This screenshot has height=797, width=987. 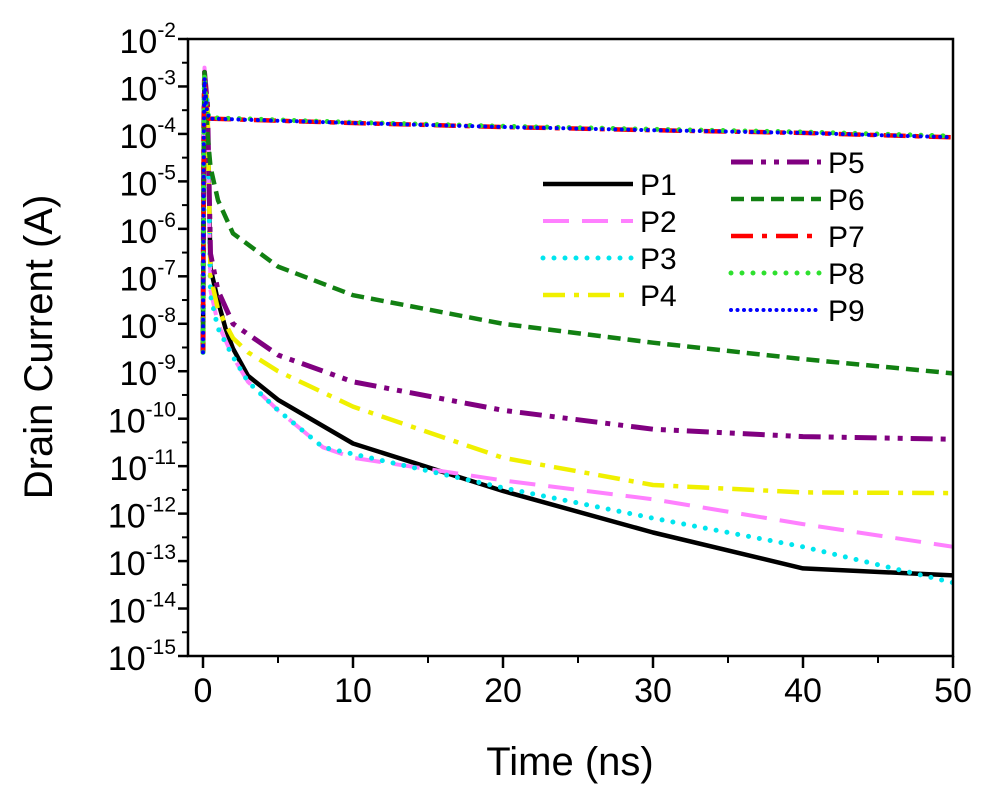 What do you see at coordinates (147, 135) in the screenshot?
I see `y-tick-label: 10⁻⁴` at bounding box center [147, 135].